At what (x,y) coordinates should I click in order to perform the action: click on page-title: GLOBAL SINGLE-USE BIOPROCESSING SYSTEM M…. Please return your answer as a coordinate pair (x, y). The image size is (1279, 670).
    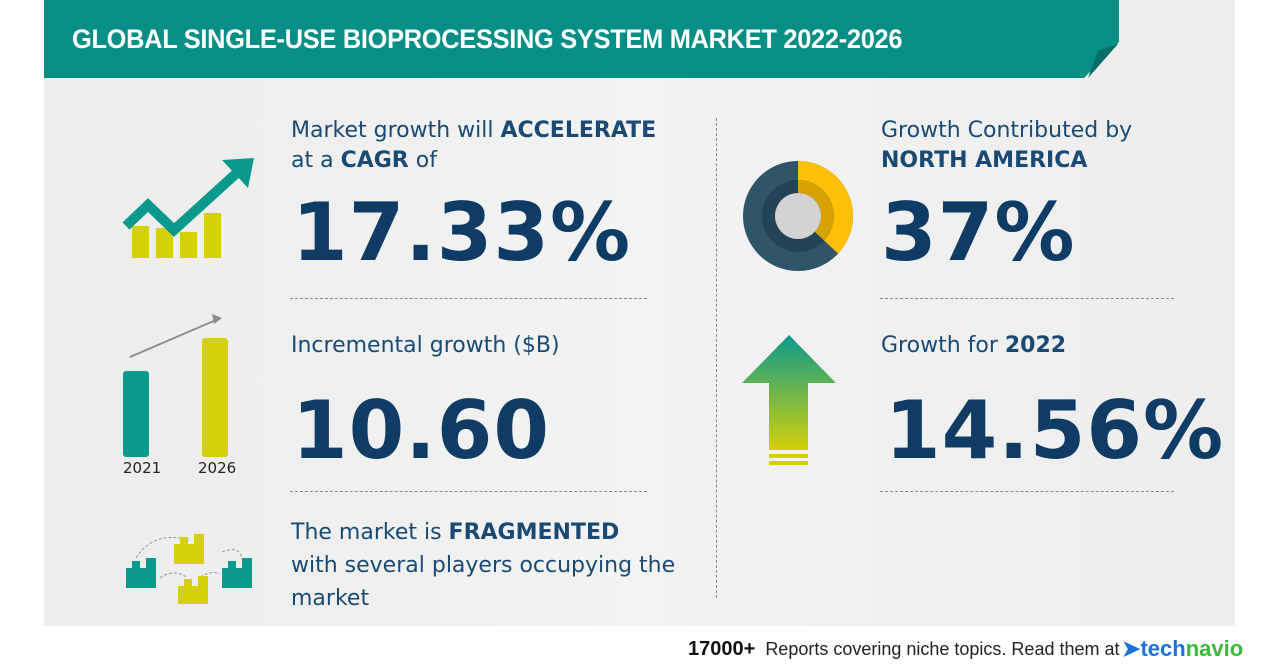
    Looking at the image, I should click on (487, 39).